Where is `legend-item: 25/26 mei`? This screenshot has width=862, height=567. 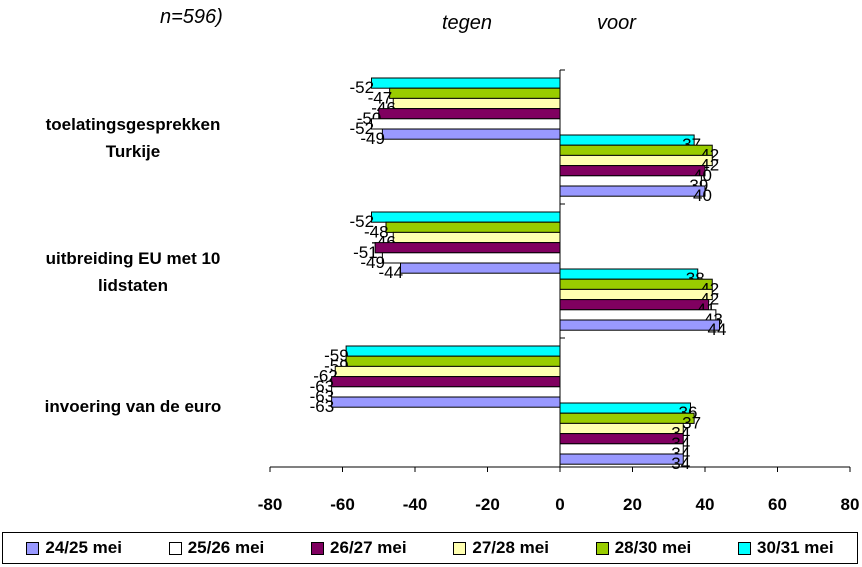 legend-item: 25/26 mei is located at coordinates (216, 548).